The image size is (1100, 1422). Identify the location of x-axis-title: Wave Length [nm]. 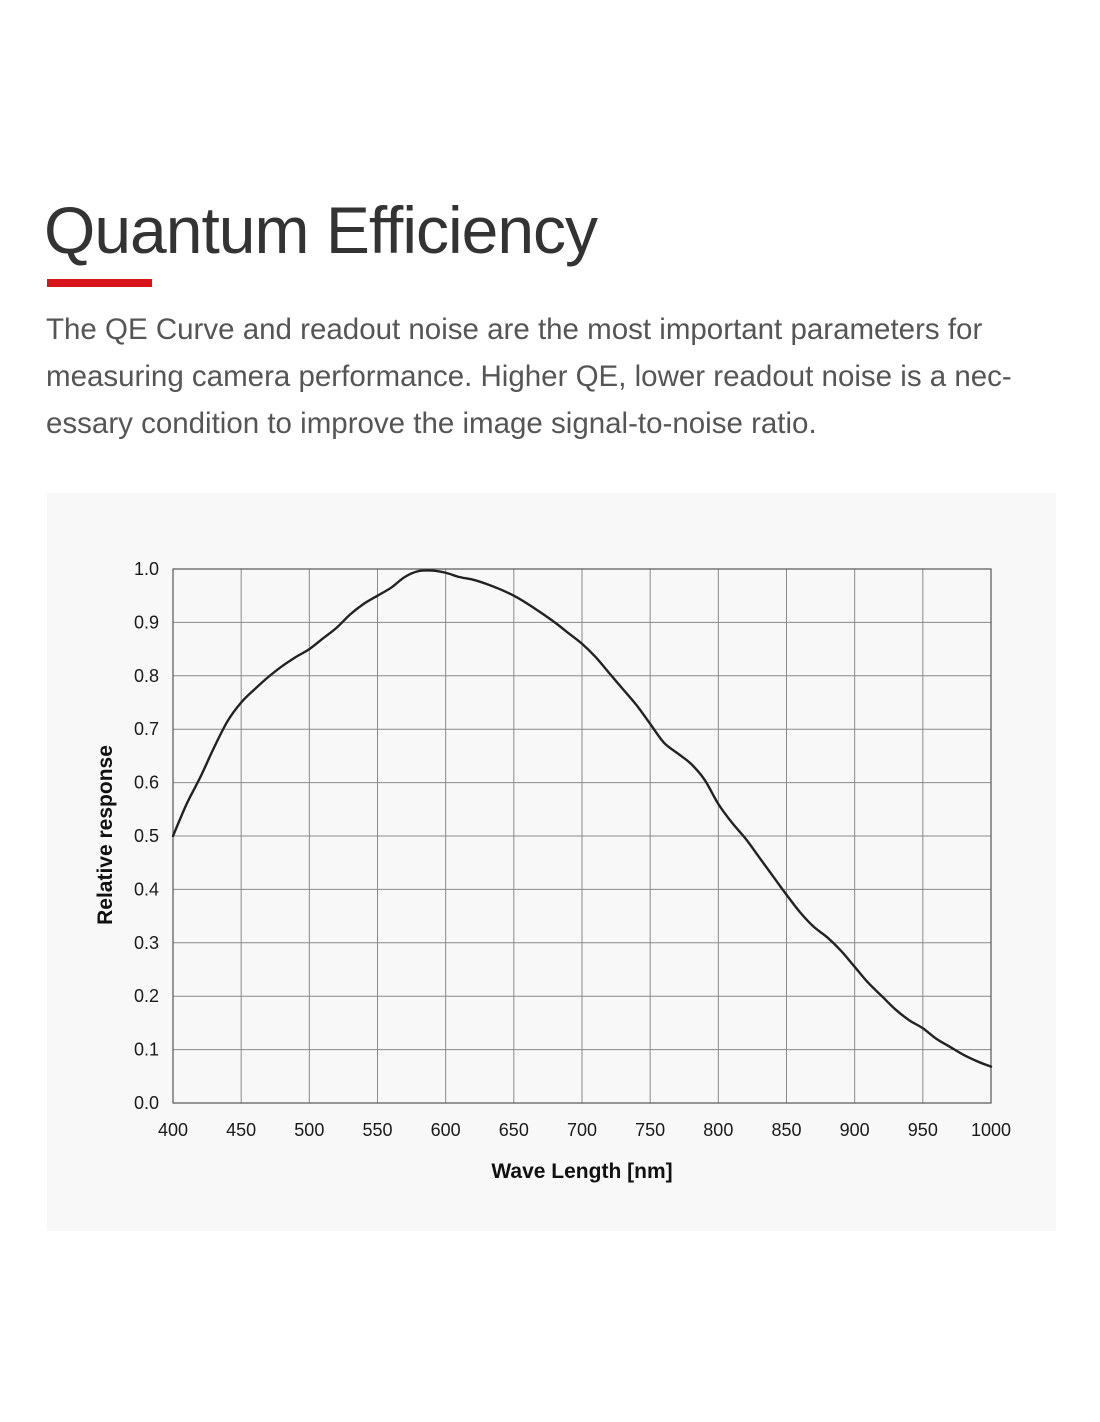
(581, 1171).